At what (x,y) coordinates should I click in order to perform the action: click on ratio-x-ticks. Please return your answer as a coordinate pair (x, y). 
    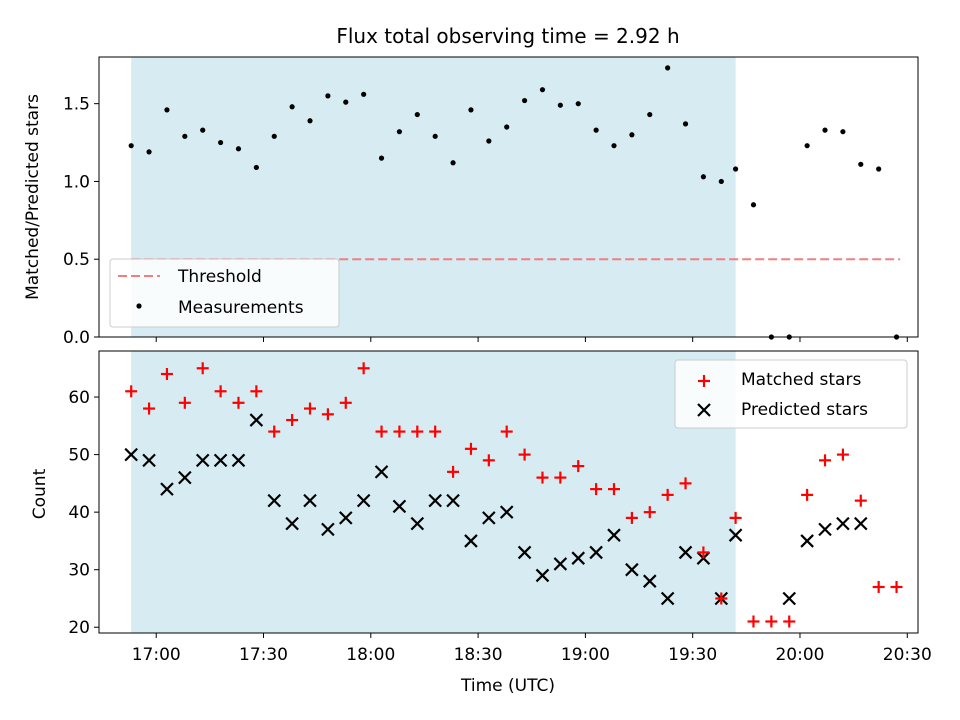
    Looking at the image, I should click on (531, 339).